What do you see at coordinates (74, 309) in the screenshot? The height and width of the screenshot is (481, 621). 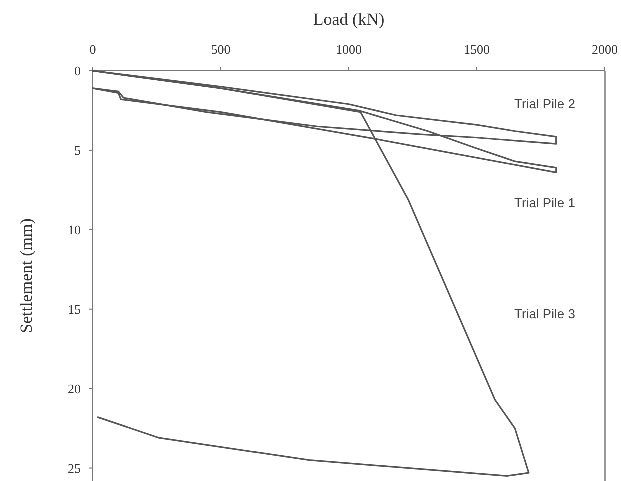 I see `y-tick-label: 15` at bounding box center [74, 309].